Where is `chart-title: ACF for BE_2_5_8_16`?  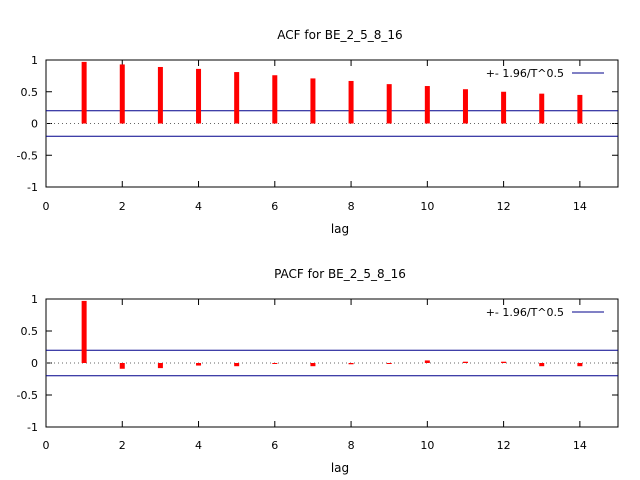 chart-title: ACF for BE_2_5_8_16 is located at coordinates (339, 35).